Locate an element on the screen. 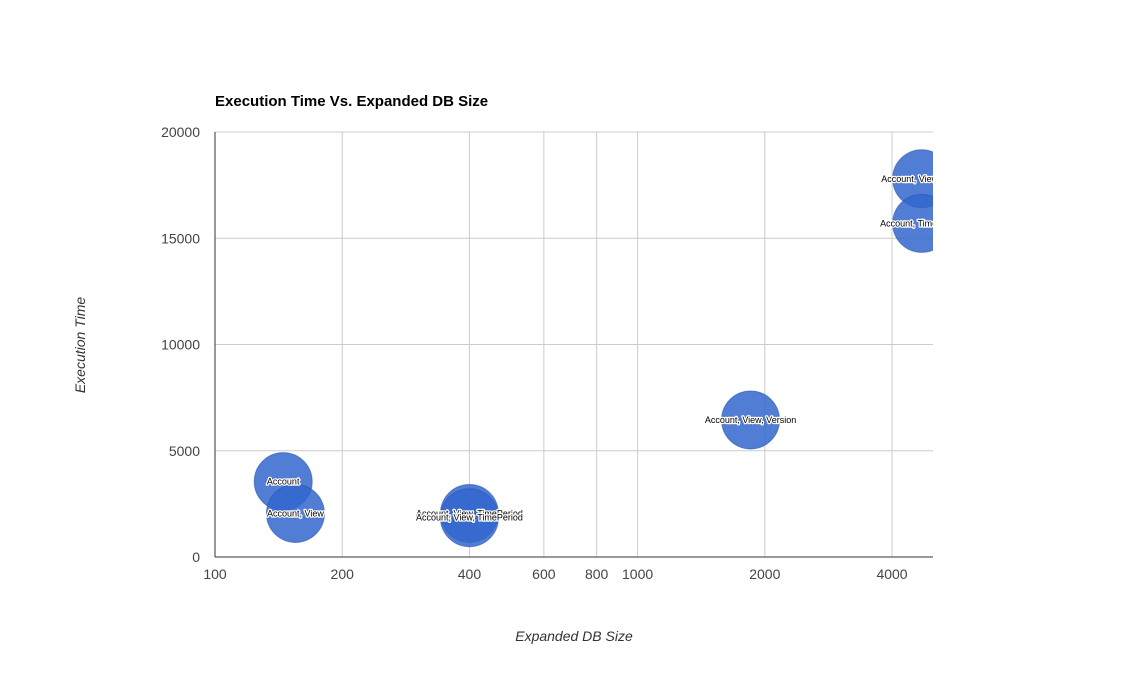 Image resolution: width=1148 pixels, height=689 pixels. chart-title: Execution Time Vs. Expanded DB Size is located at coordinates (351, 101).